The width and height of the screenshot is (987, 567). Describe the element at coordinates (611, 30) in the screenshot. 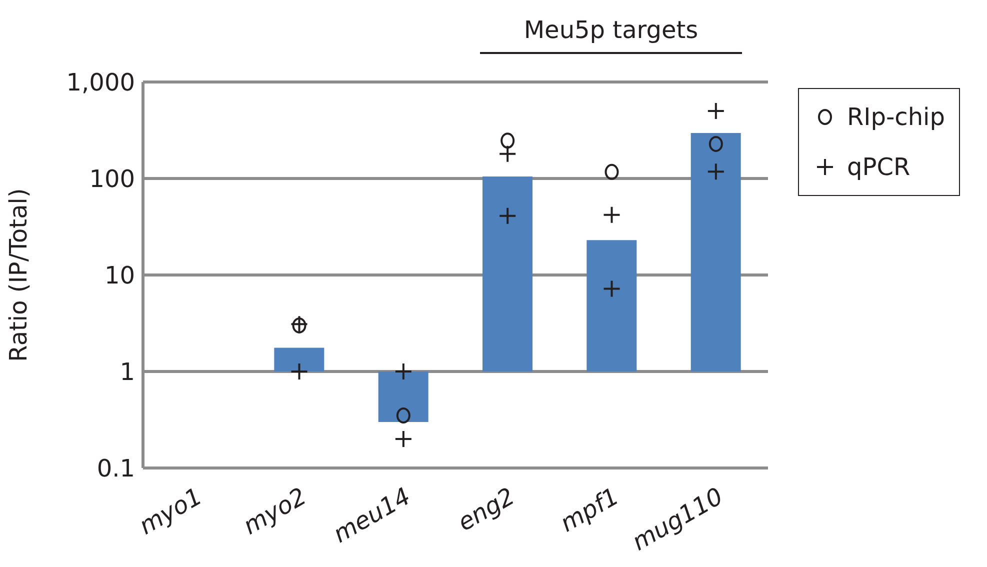

I see `text: Meu5p targets` at that location.